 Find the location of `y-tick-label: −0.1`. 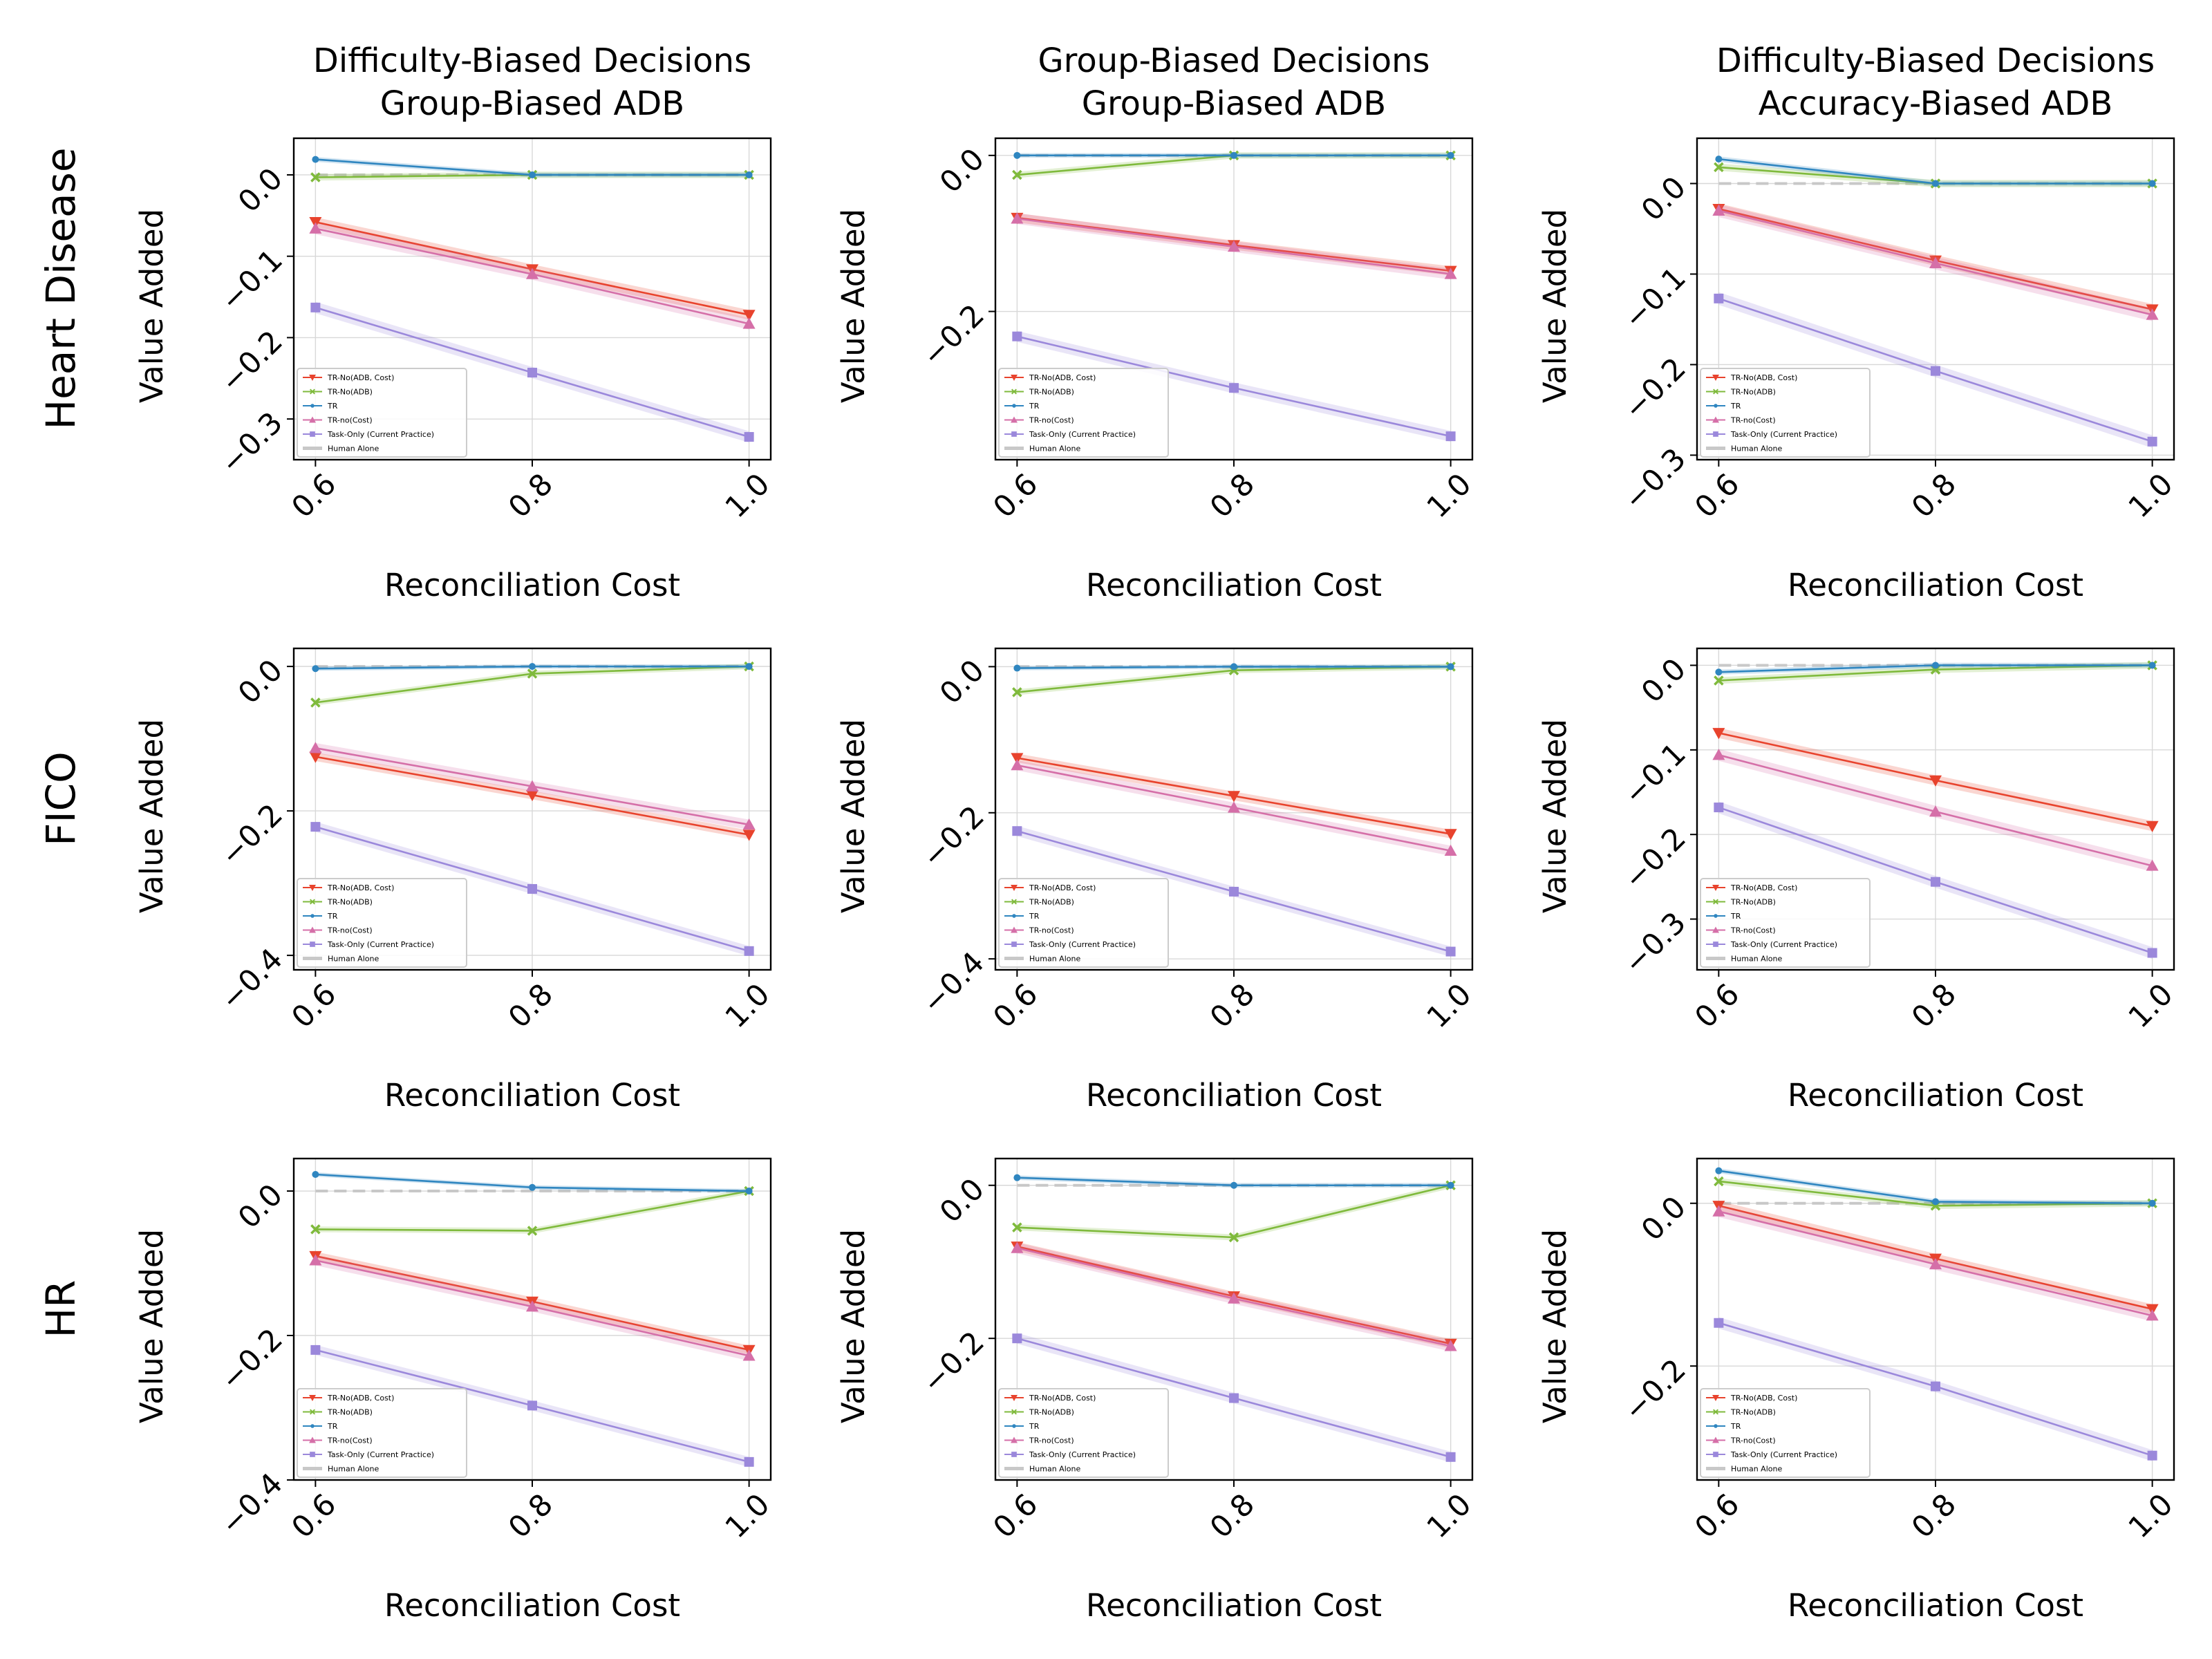

y-tick-label: −0.1 is located at coordinates (252, 280).